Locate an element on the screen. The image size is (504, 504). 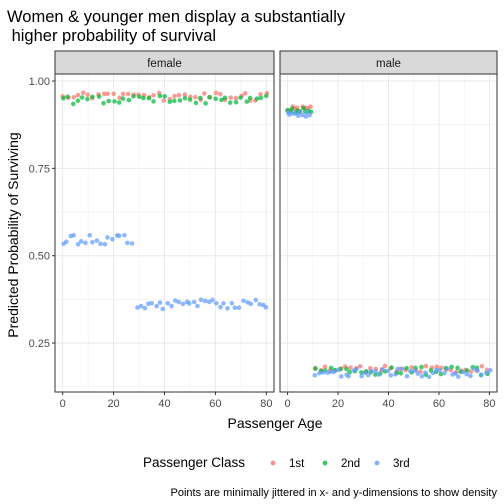
legend-key-1st is located at coordinates (273, 463).